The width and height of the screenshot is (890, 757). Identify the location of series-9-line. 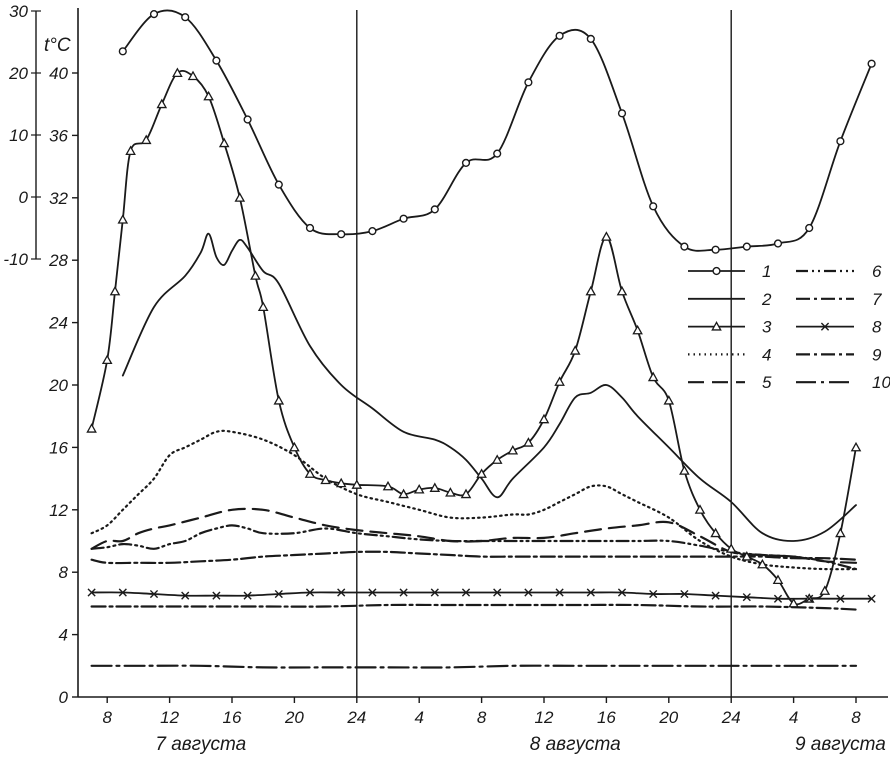
(474, 607).